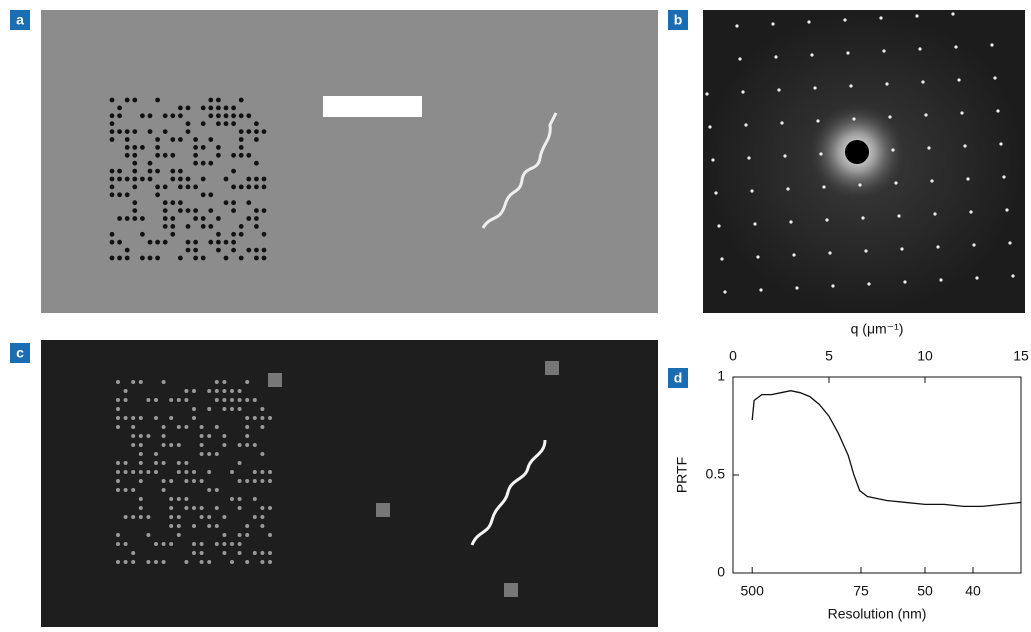 The image size is (1031, 632). Describe the element at coordinates (716, 474) in the screenshot. I see `y-tick-label: 0.5` at that location.